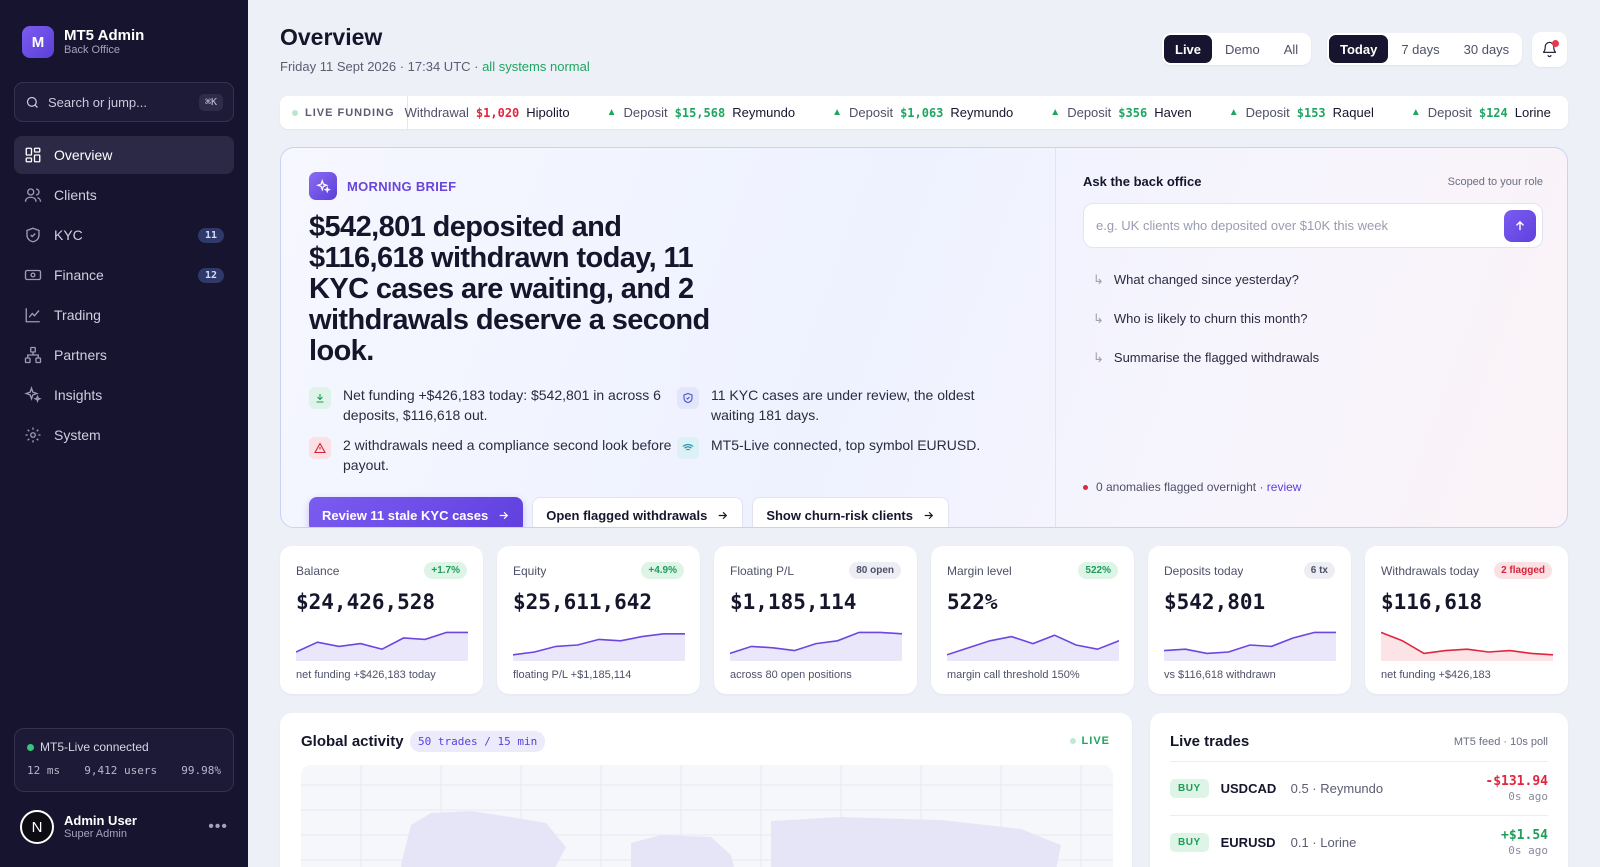 The image size is (1600, 867). What do you see at coordinates (972, 602) in the screenshot?
I see `kpi-value: 522%` at bounding box center [972, 602].